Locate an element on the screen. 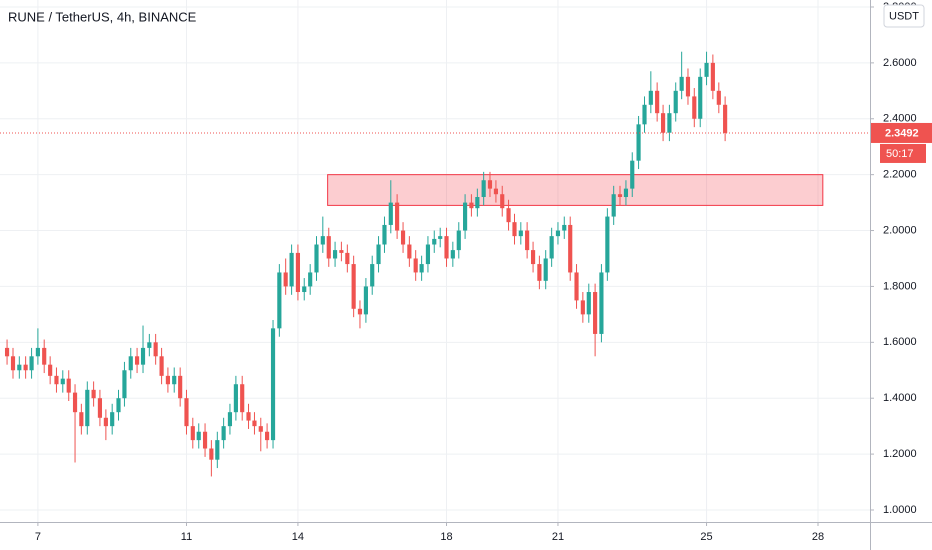  chart-title: RUNE / TetherUS, 4h, BINANCE is located at coordinates (102, 16).